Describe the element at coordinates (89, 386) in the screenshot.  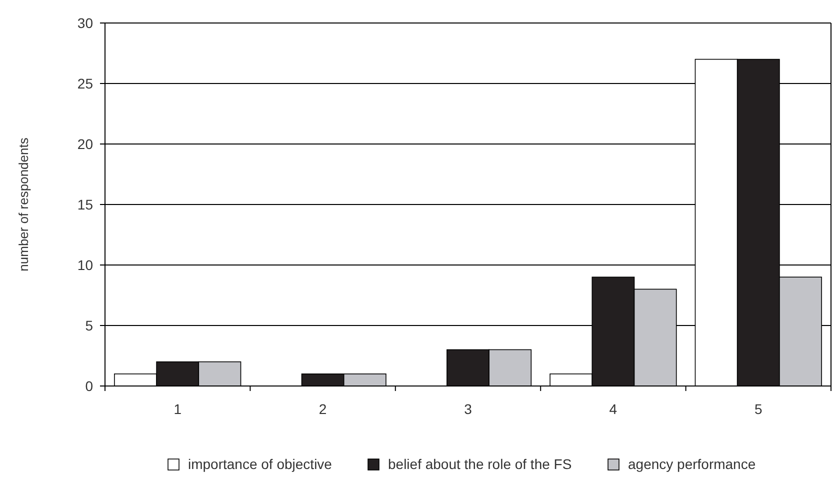
I see `y-tick-label: 0` at that location.